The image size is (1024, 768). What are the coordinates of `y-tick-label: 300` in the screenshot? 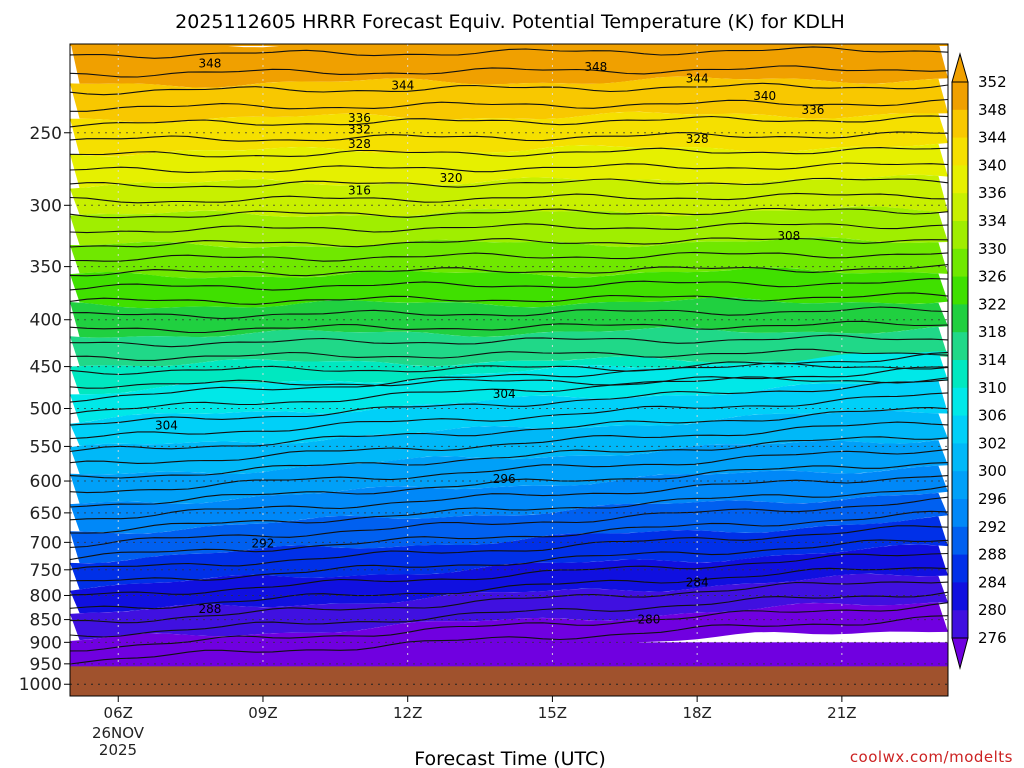 It's located at (46, 206).